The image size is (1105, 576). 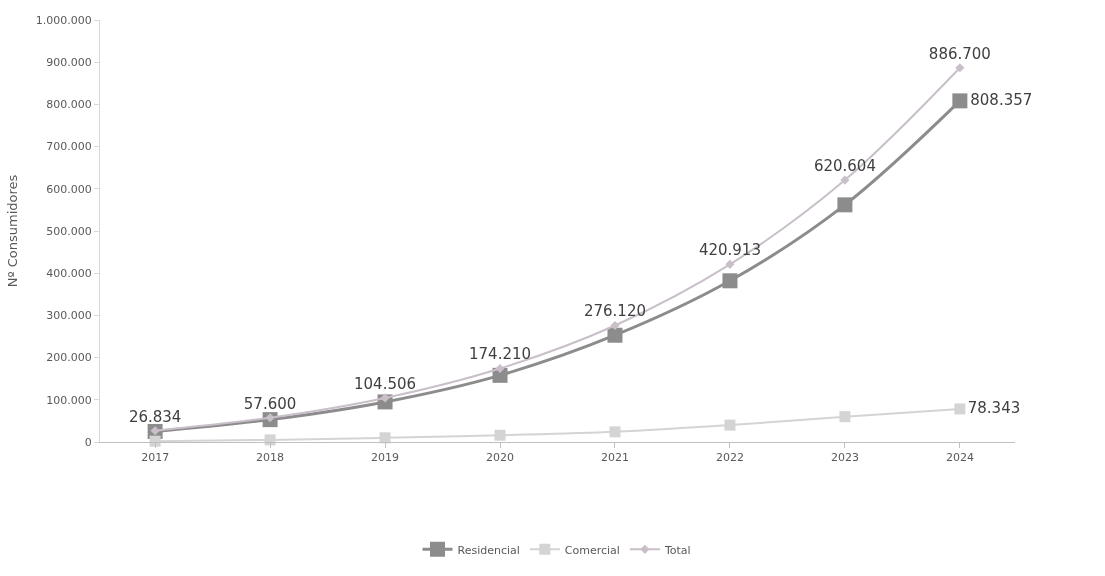 I want to click on y-tick-label: 300.000, so click(x=69, y=316).